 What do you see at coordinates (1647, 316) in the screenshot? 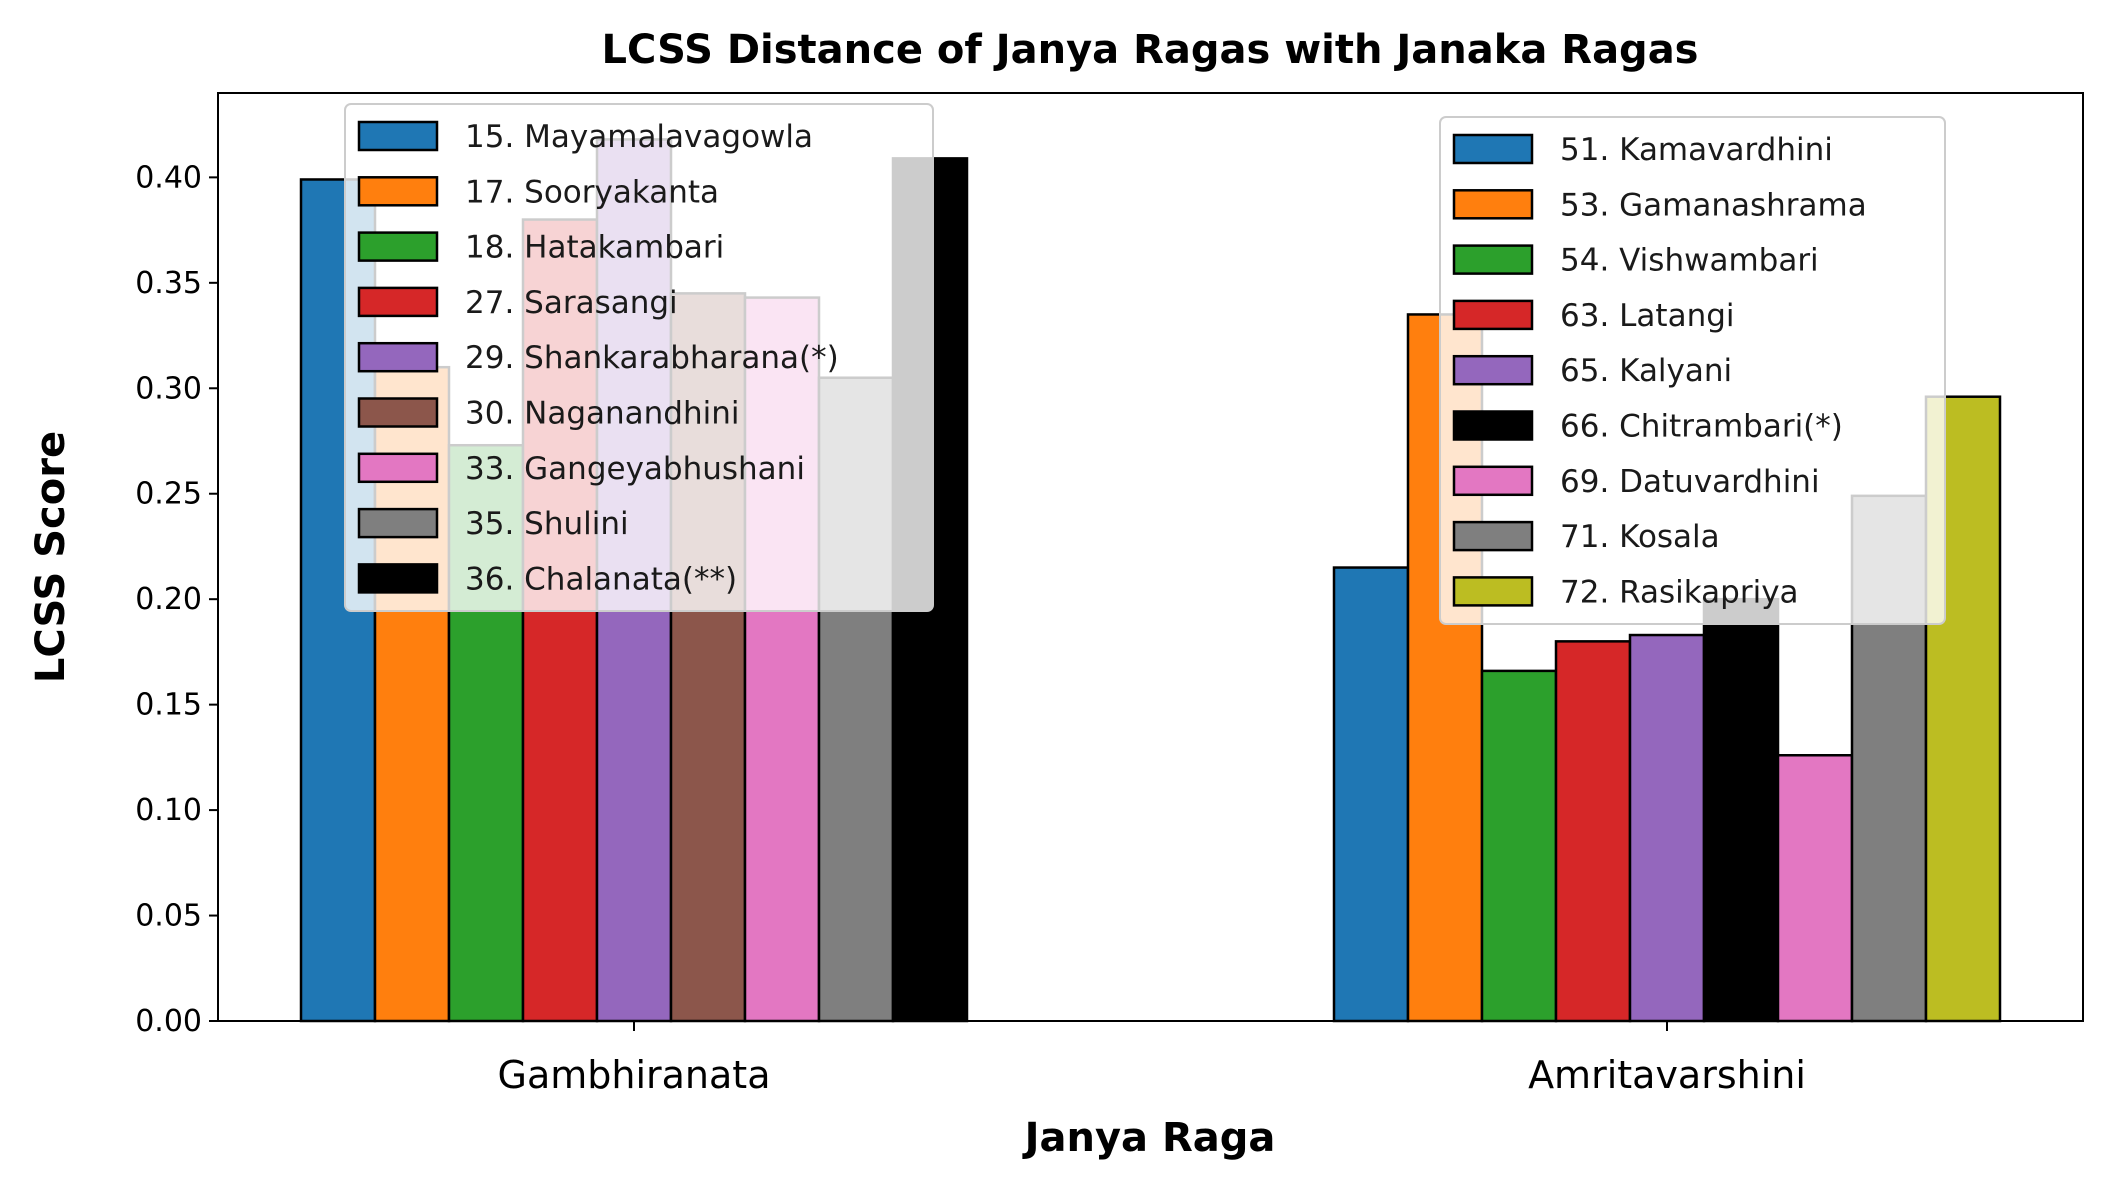
I see `legend-entry-label: 63. Latangi` at bounding box center [1647, 316].